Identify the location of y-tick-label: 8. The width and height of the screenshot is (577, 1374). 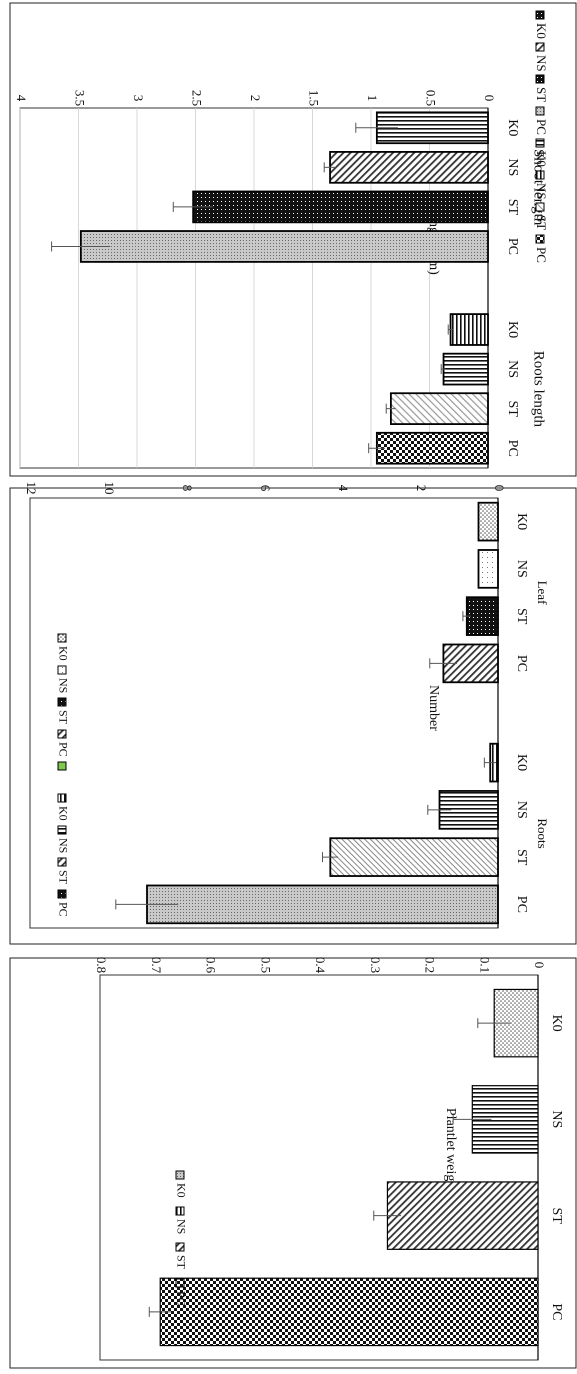
(187, 488).